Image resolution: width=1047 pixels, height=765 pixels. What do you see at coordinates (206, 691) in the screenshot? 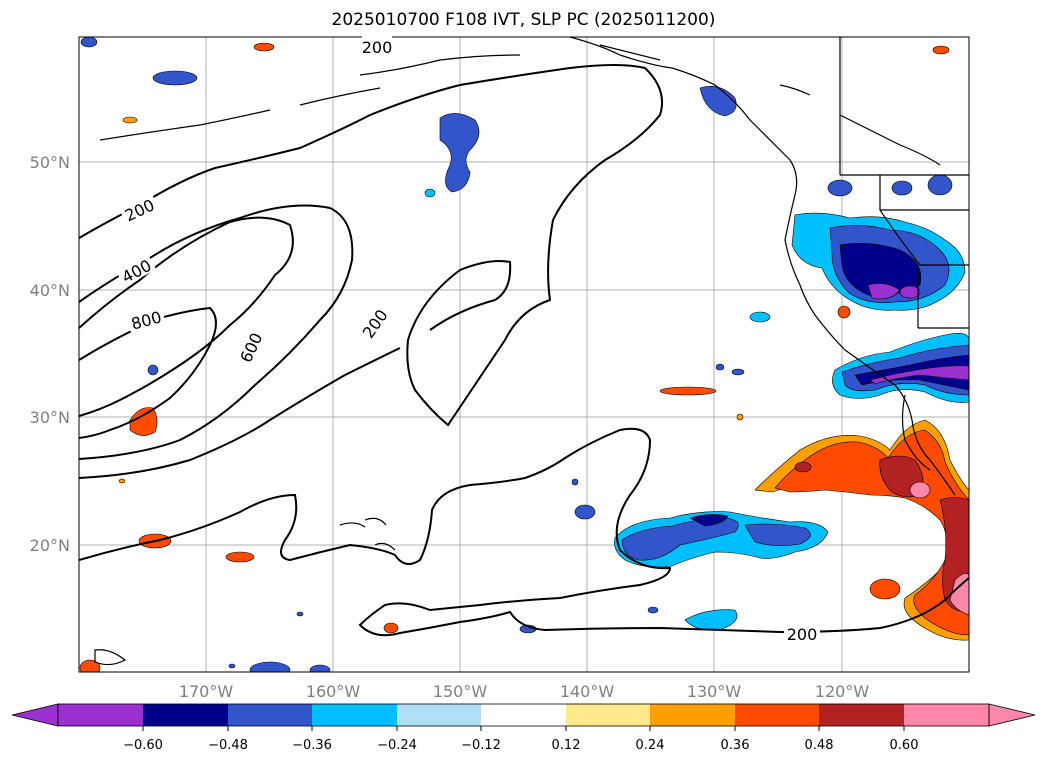
I see `lon-label: 170°W` at bounding box center [206, 691].